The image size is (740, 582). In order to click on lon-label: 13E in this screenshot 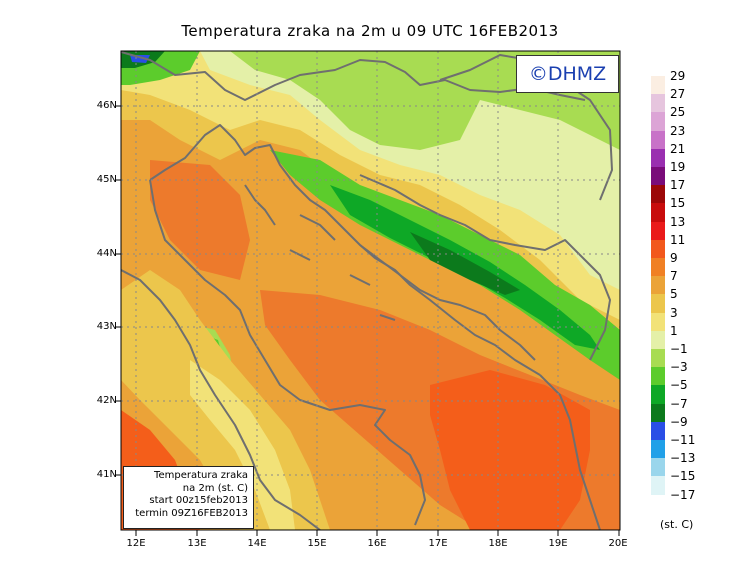, I will do `click(197, 543)`.